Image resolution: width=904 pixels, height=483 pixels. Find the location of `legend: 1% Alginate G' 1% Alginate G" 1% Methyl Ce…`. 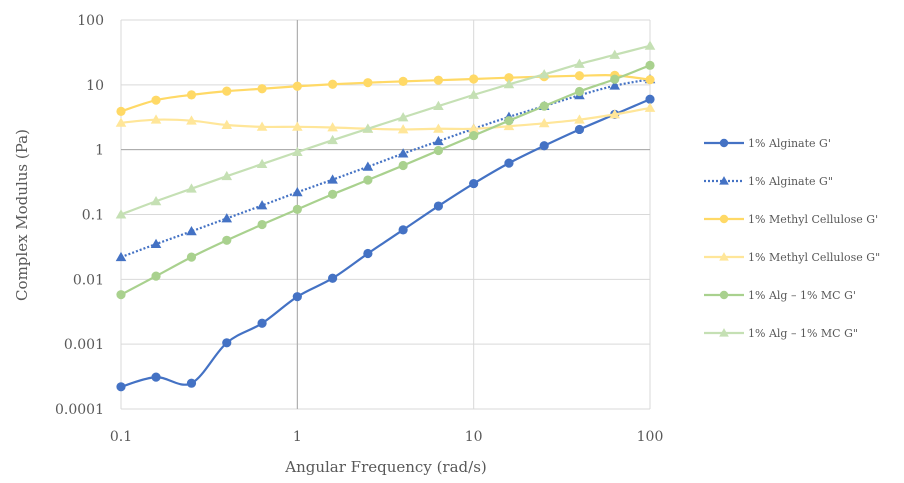

legend: 1% Alginate G' 1% Alginate G" 1% Methyl Ce… is located at coordinates (792, 238).